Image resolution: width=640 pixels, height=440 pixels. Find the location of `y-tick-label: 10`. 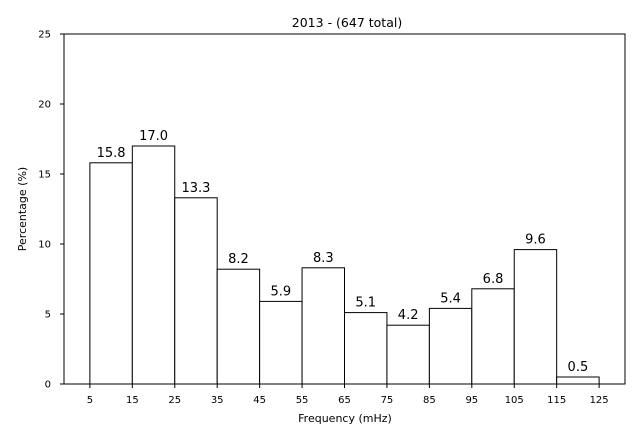

y-tick-label: 10 is located at coordinates (44, 245).